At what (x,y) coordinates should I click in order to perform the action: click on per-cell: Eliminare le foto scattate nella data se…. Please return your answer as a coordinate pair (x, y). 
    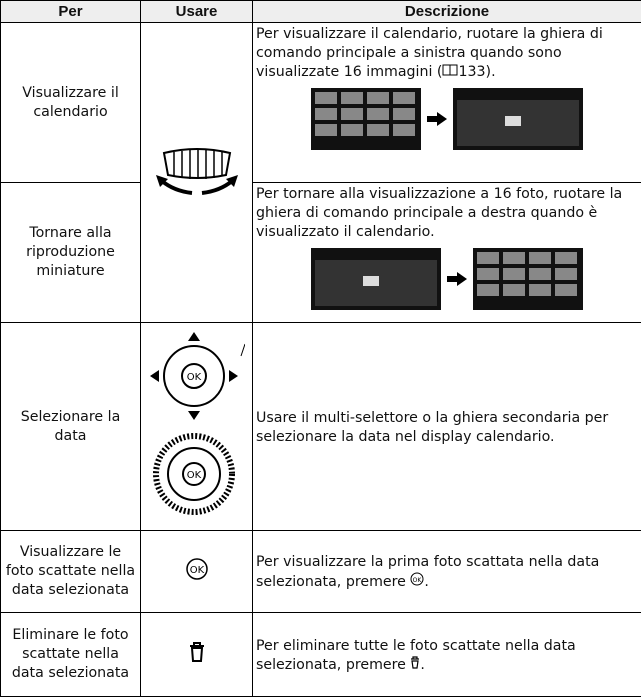
    Looking at the image, I should click on (70, 654).